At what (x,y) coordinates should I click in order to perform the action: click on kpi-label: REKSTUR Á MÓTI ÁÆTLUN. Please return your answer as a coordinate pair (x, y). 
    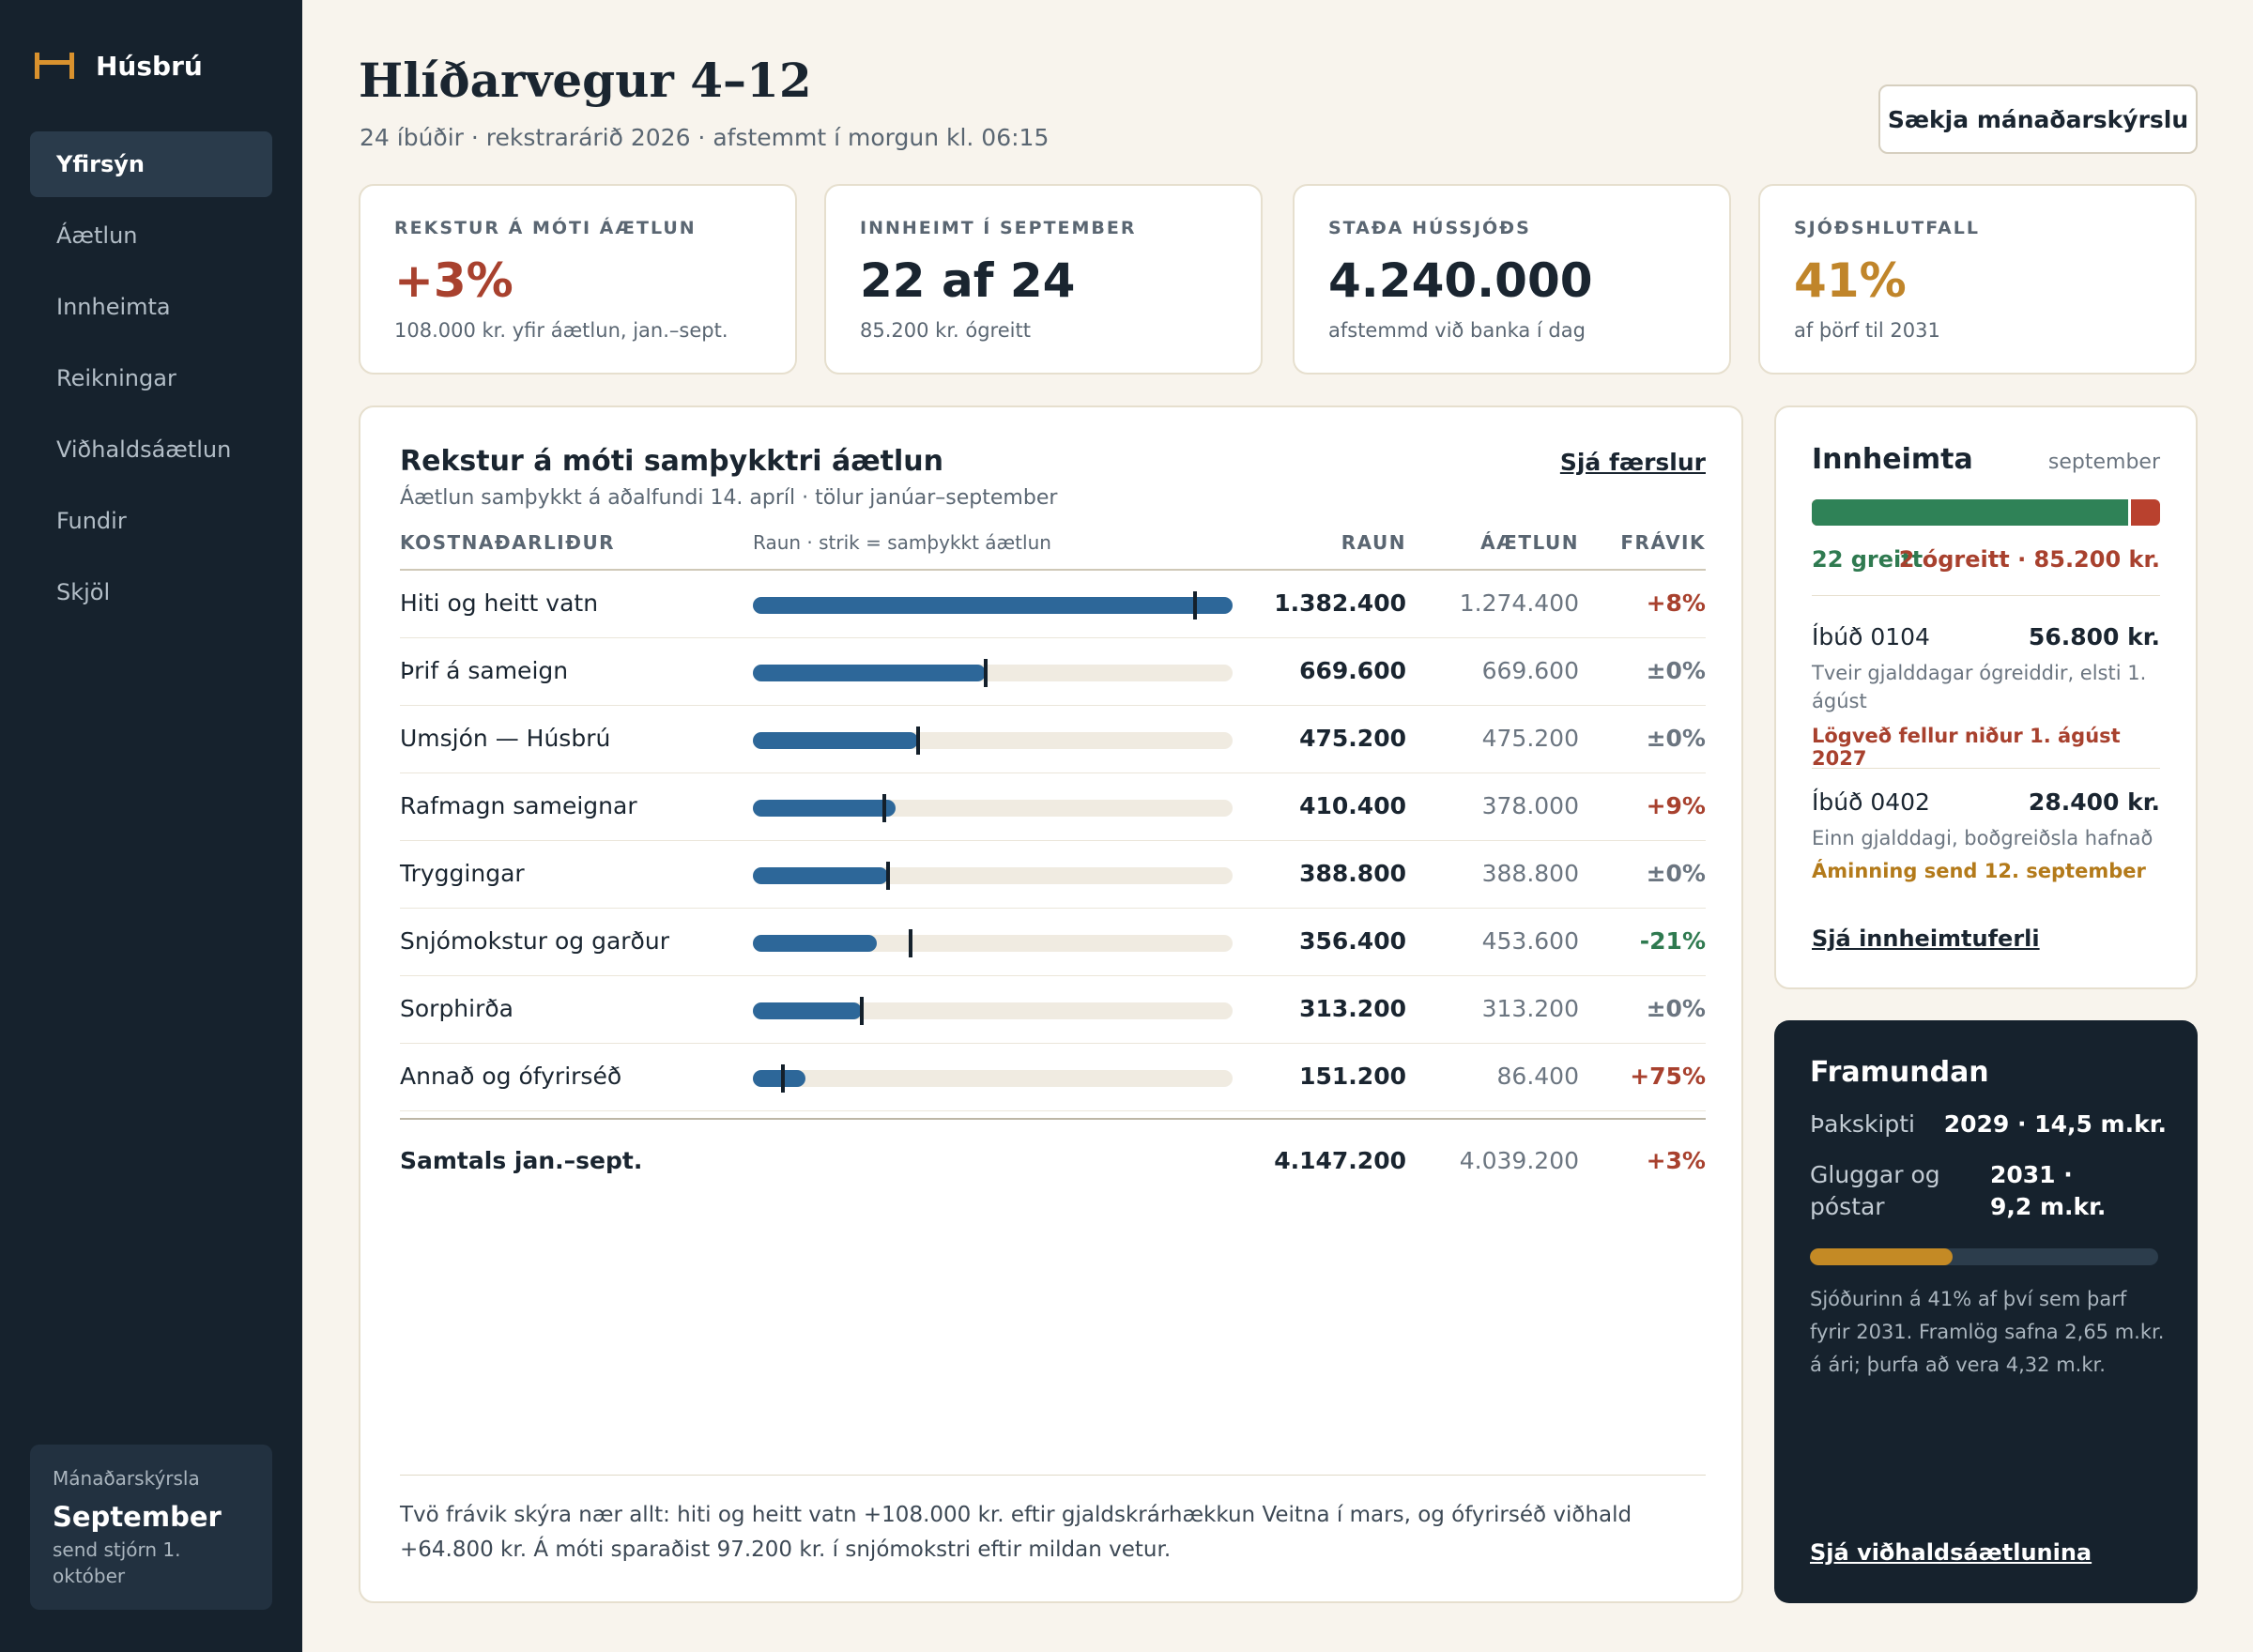
    Looking at the image, I should click on (545, 228).